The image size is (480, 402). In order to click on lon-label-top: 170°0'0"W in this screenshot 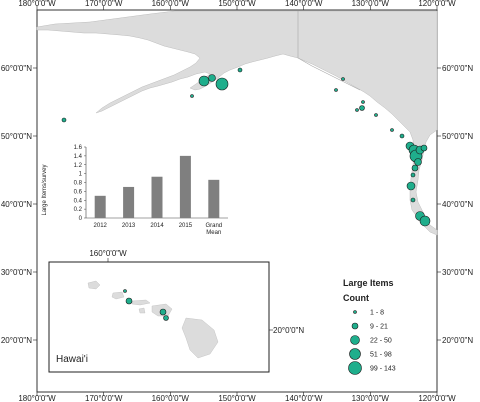, I will do `click(104, 4)`.